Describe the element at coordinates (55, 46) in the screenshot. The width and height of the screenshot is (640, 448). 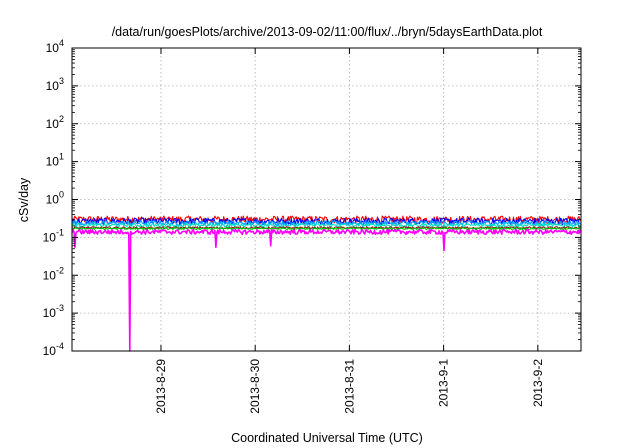
I see `y-tick-label: 10⁴` at that location.